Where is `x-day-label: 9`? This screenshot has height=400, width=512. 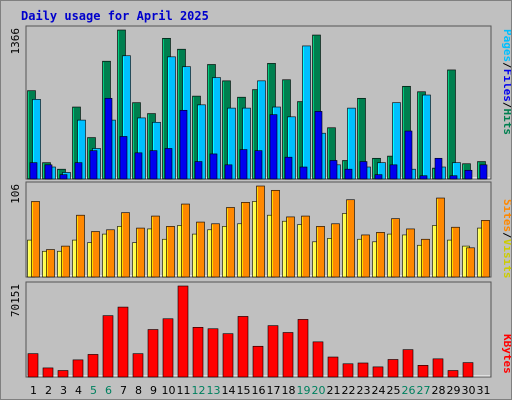 x-day-label: 9 is located at coordinates (153, 390).